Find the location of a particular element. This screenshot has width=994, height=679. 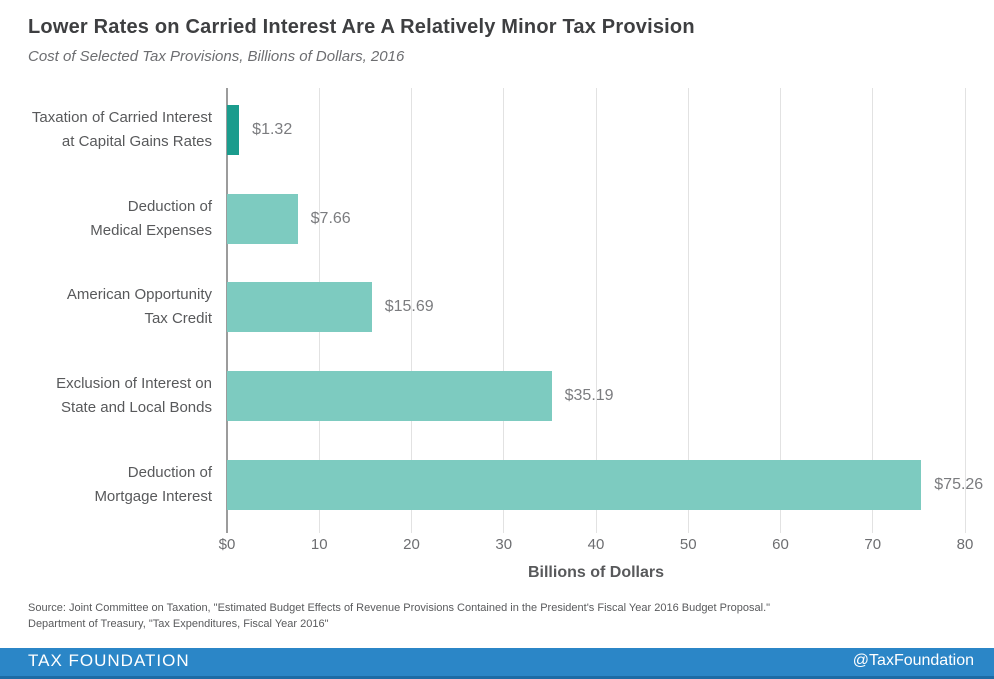

category-label: Deduction of Mortgage Interest is located at coordinates (153, 484).